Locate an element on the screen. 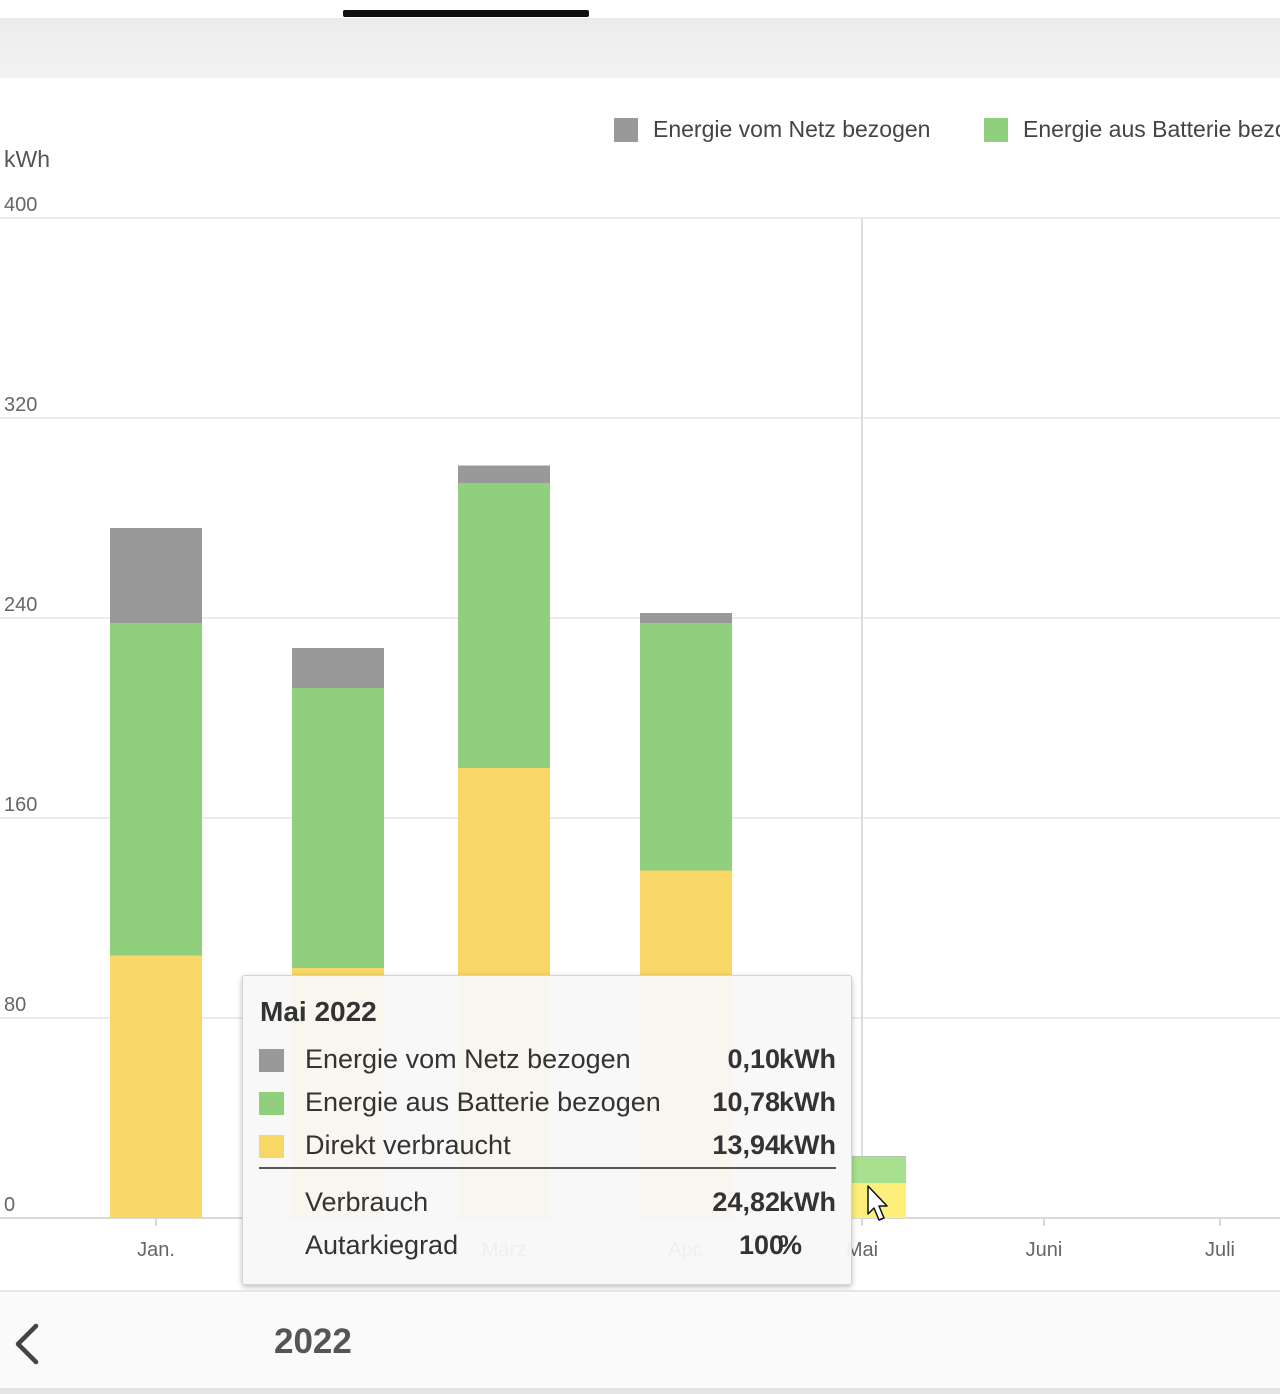 The height and width of the screenshot is (1394, 1280). tooltip-label: Energie vom Netz bezogen is located at coordinates (468, 1059).